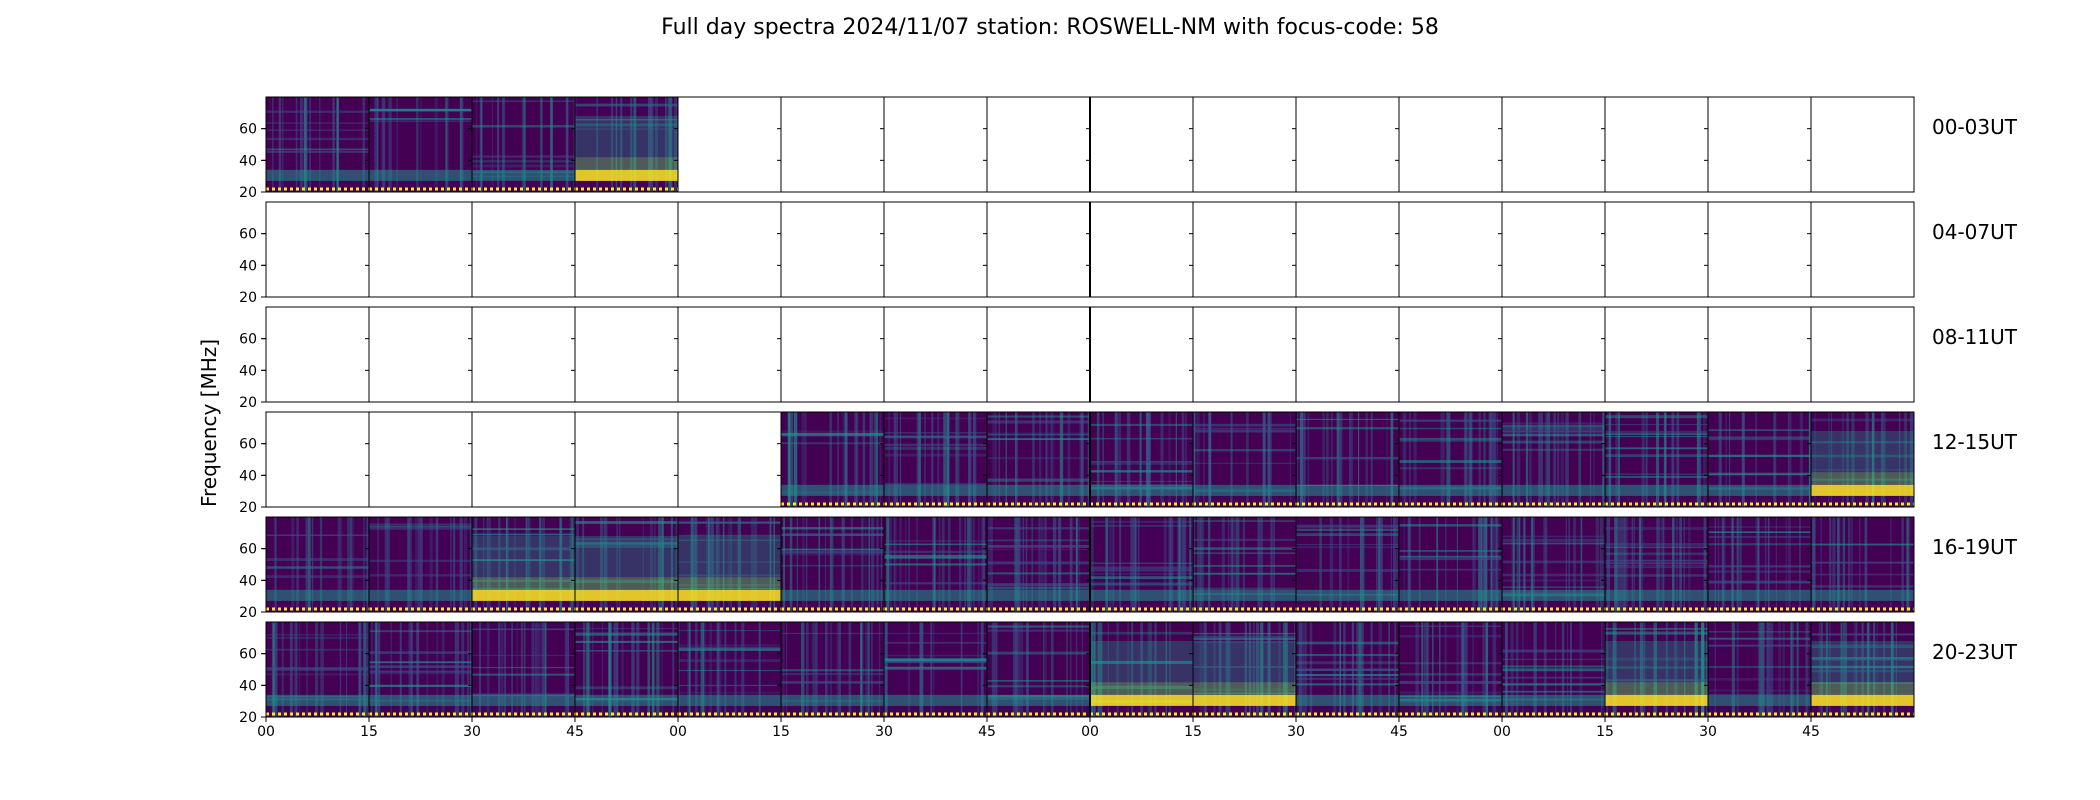  What do you see at coordinates (1811, 732) in the screenshot?
I see `x-tick-label: 45` at bounding box center [1811, 732].